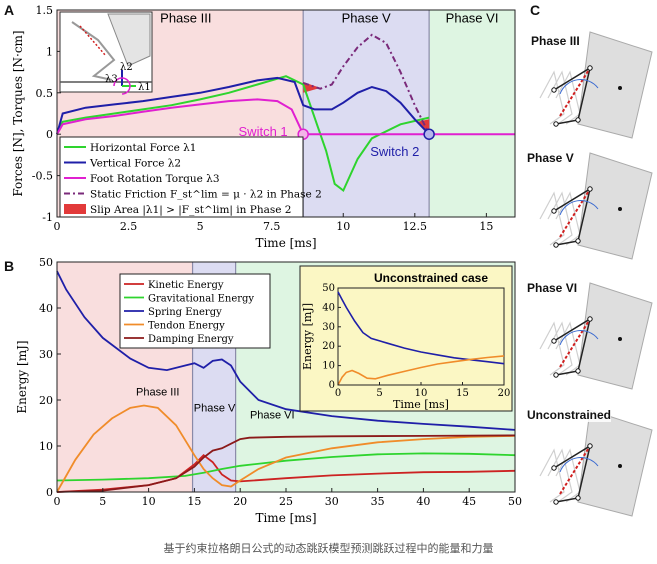 This screenshot has height=564, width=657. What do you see at coordinates (240, 501) in the screenshot?
I see `x-tick-label: 20` at bounding box center [240, 501].